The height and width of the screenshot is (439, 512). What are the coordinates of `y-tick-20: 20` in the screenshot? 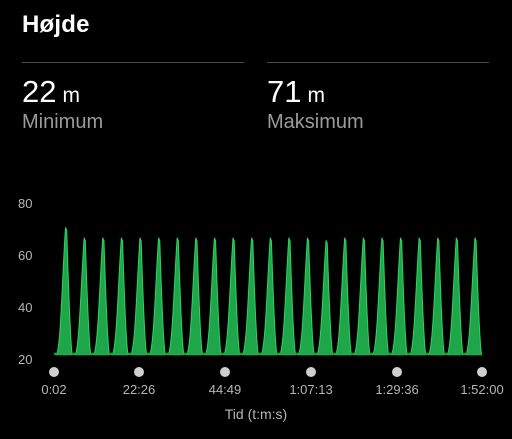 It's located at (25, 359).